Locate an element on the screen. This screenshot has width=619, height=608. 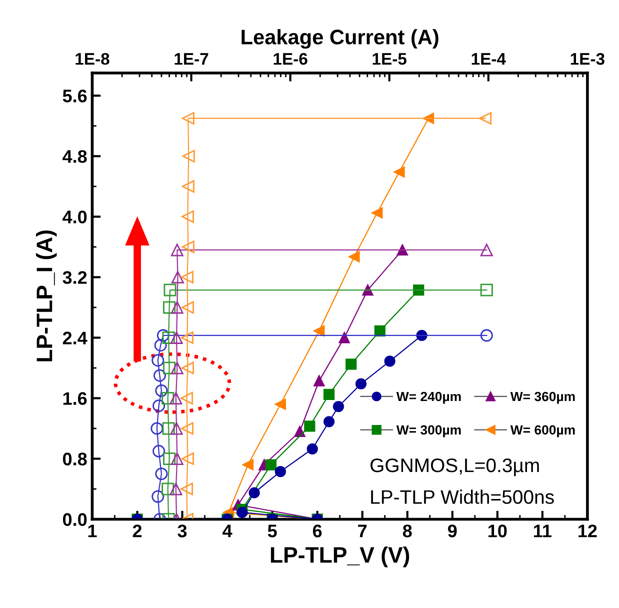
x2-tick-label: 1E-7 is located at coordinates (191, 59).